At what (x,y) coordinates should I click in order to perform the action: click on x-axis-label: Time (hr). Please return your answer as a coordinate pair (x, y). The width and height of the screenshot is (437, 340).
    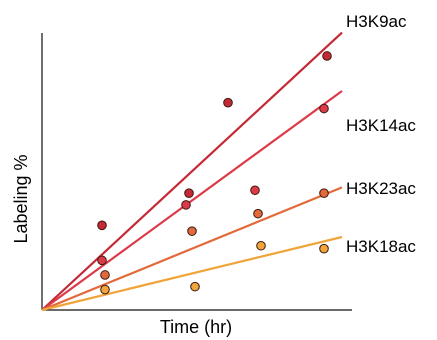
    Looking at the image, I should click on (196, 327).